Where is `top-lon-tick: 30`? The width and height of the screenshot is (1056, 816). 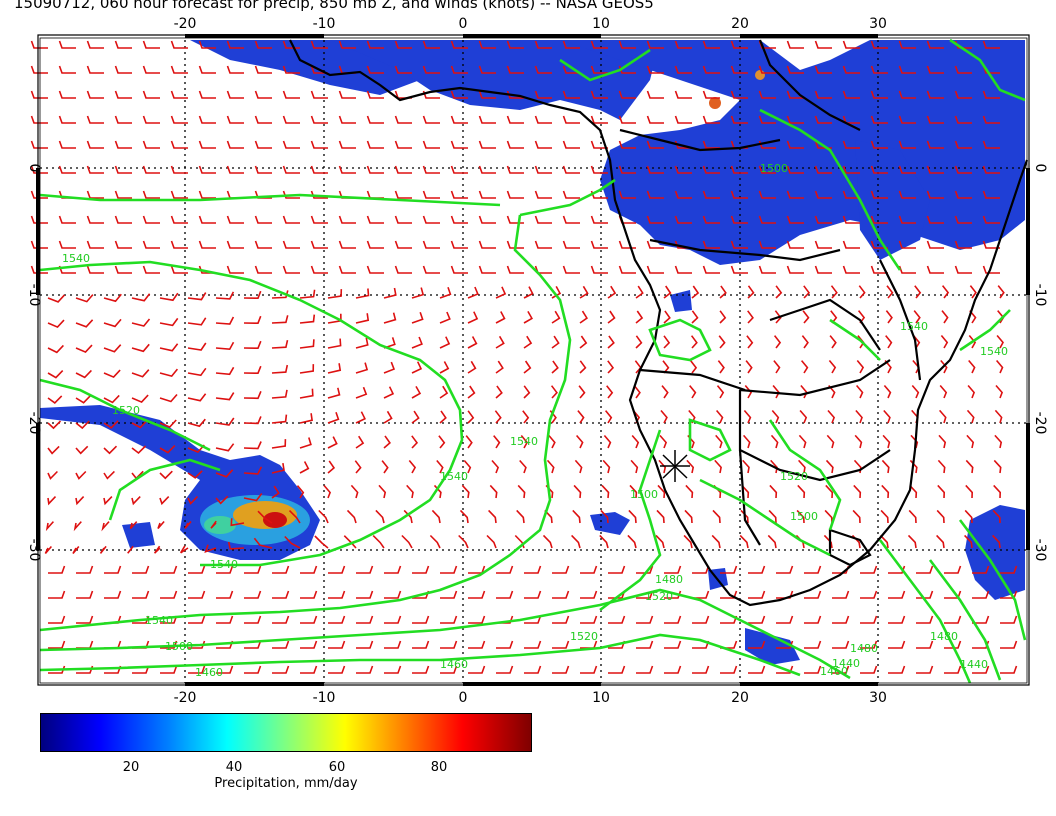 top-lon-tick: 30 is located at coordinates (878, 24).